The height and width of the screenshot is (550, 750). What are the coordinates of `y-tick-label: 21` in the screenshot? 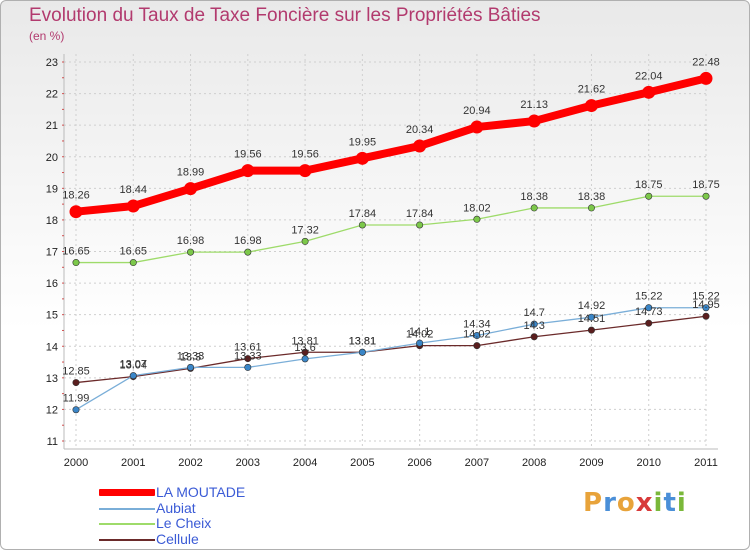 It's located at (52, 126).